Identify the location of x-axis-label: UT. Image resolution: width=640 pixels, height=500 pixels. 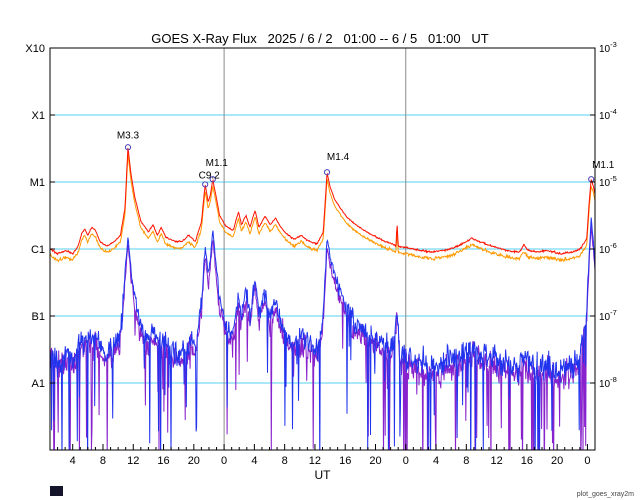
(323, 475).